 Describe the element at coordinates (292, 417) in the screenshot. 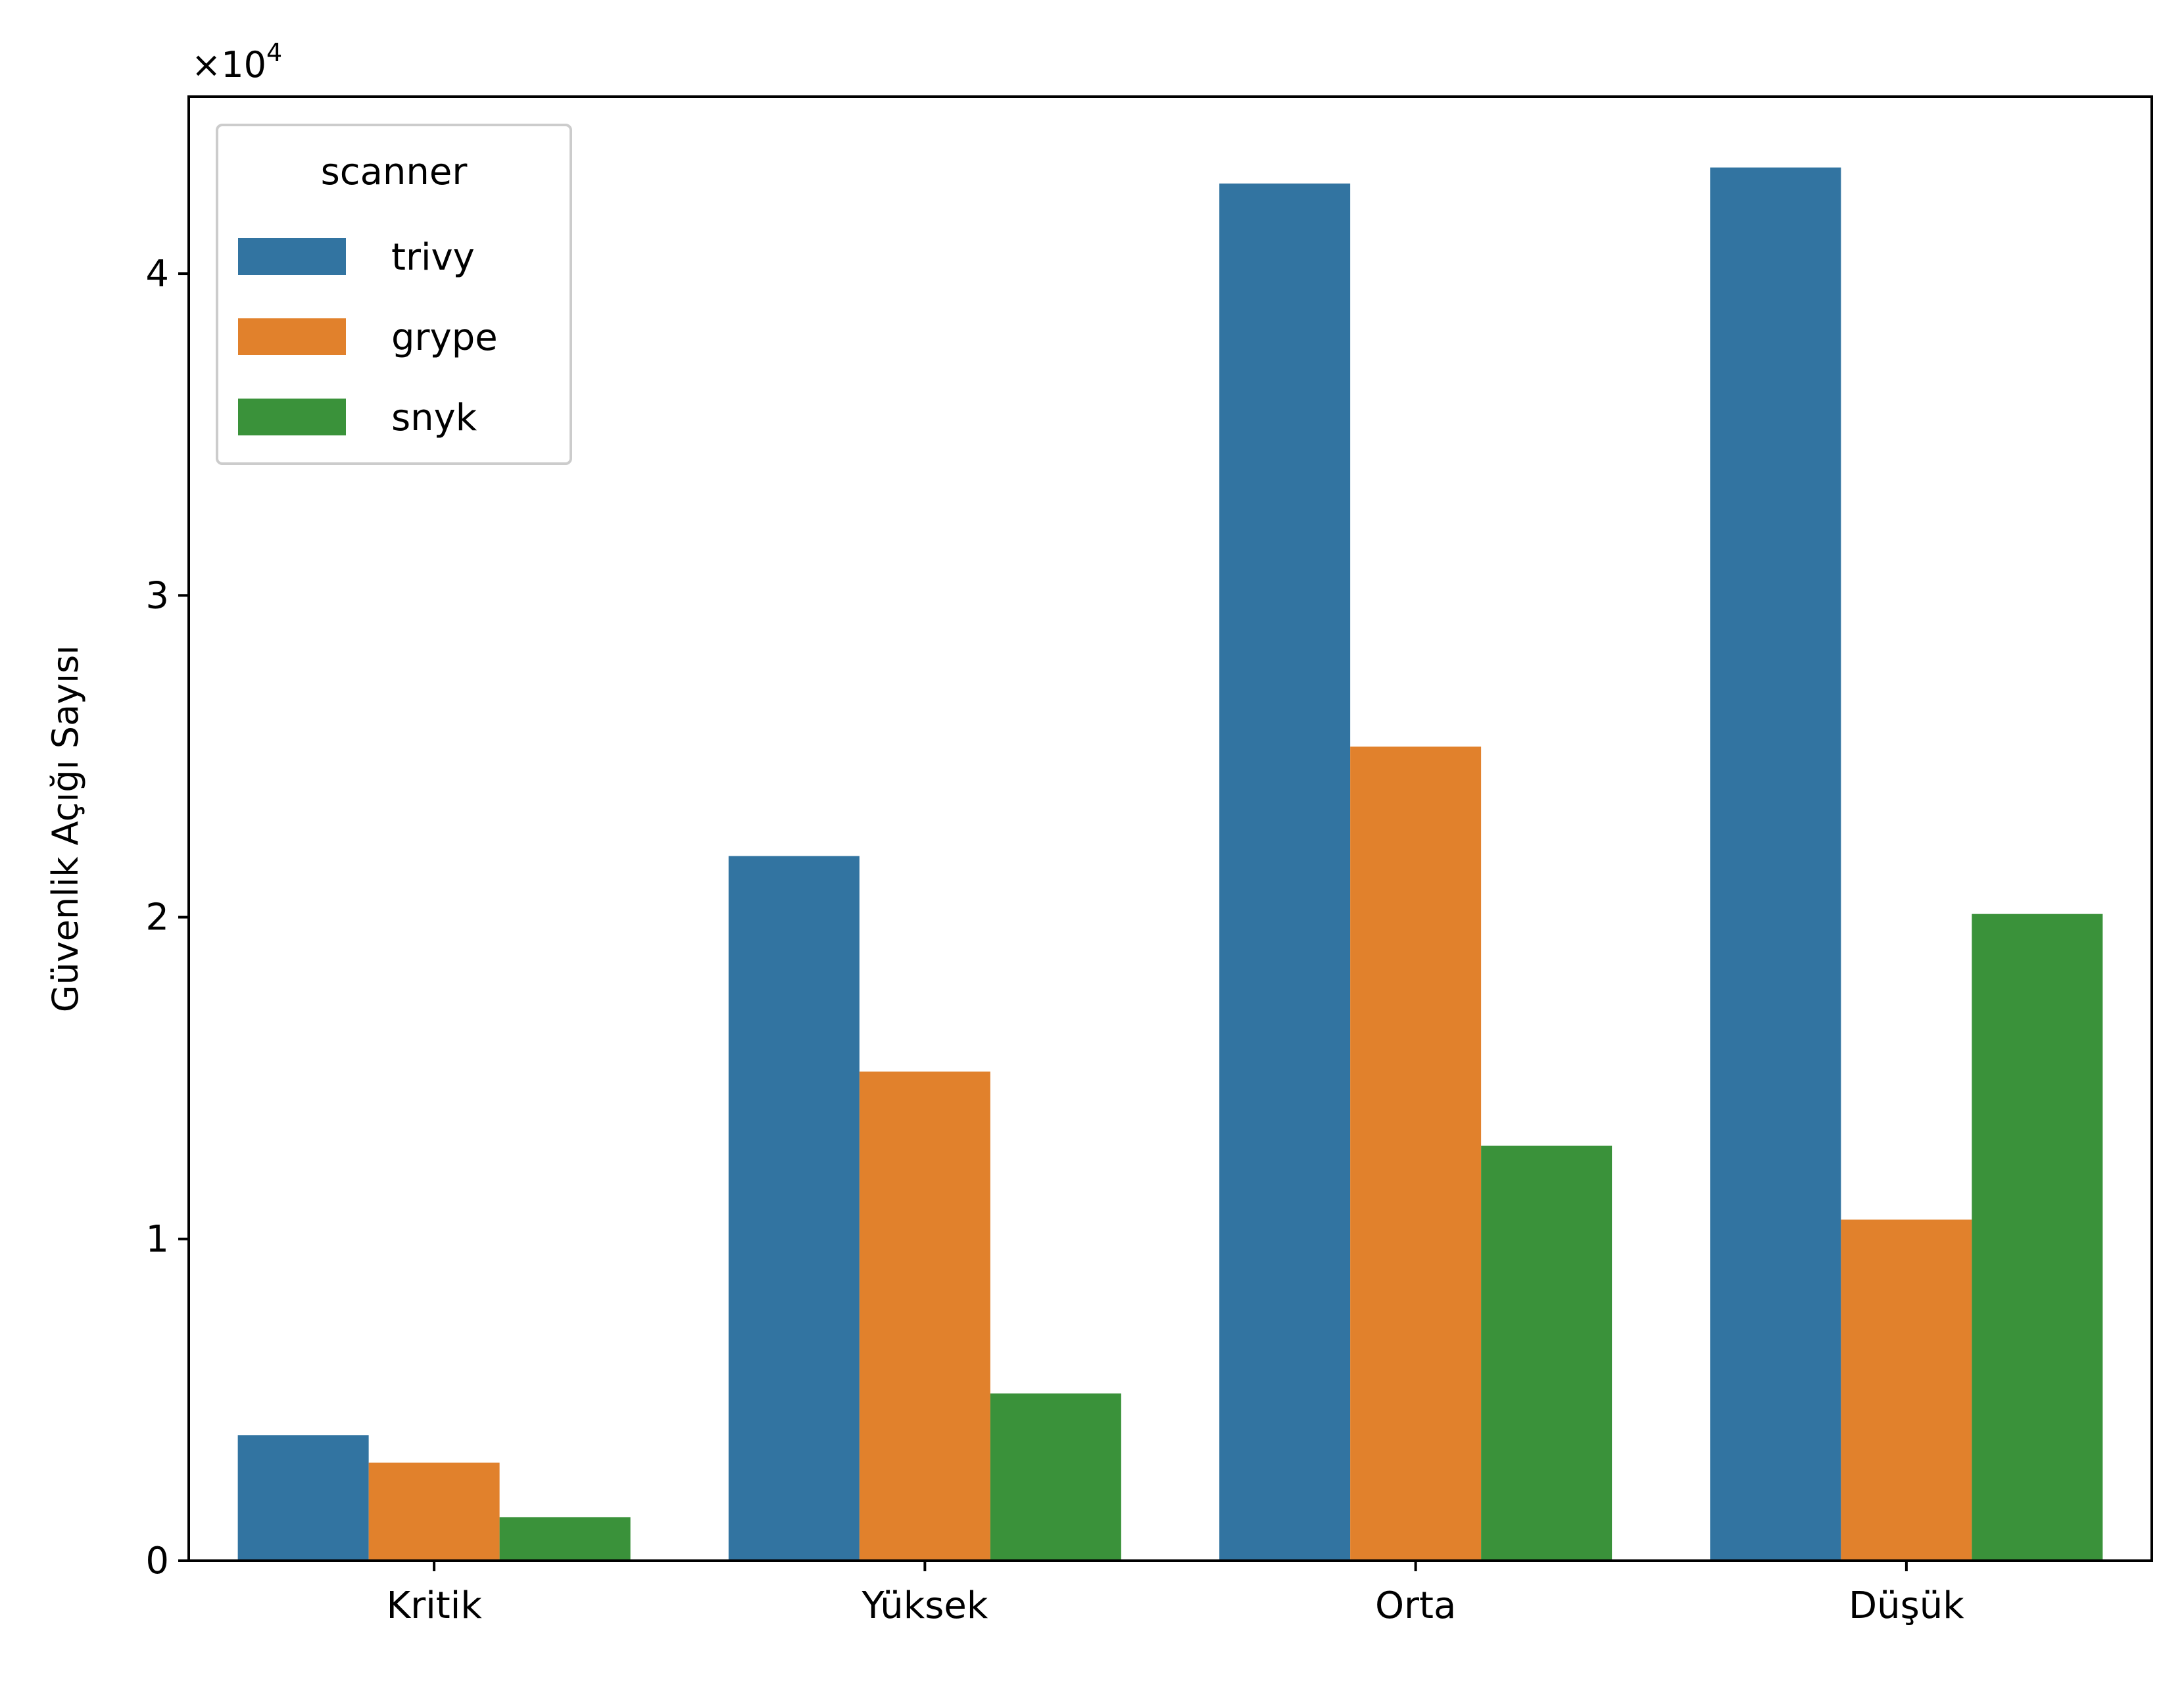

I see `legend-swatch-snyk` at that location.